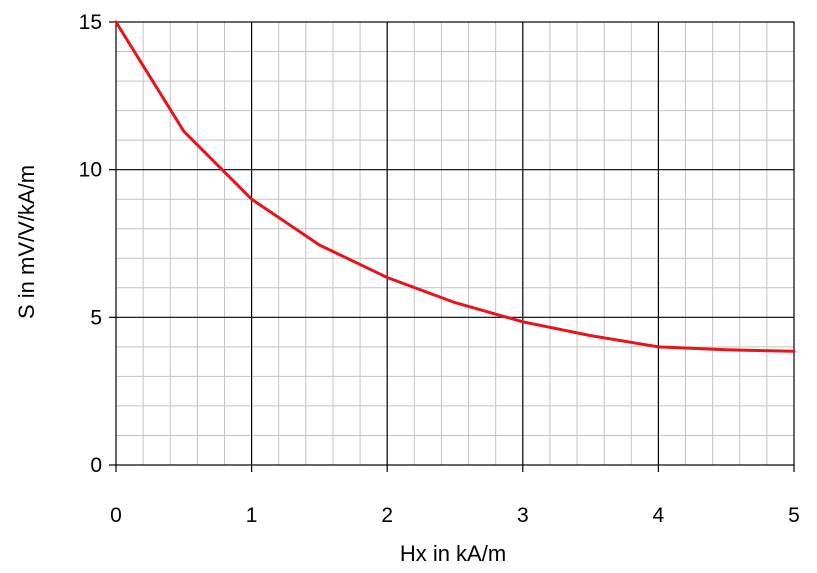  What do you see at coordinates (116, 515) in the screenshot?
I see `x-tick-label: 0` at bounding box center [116, 515].